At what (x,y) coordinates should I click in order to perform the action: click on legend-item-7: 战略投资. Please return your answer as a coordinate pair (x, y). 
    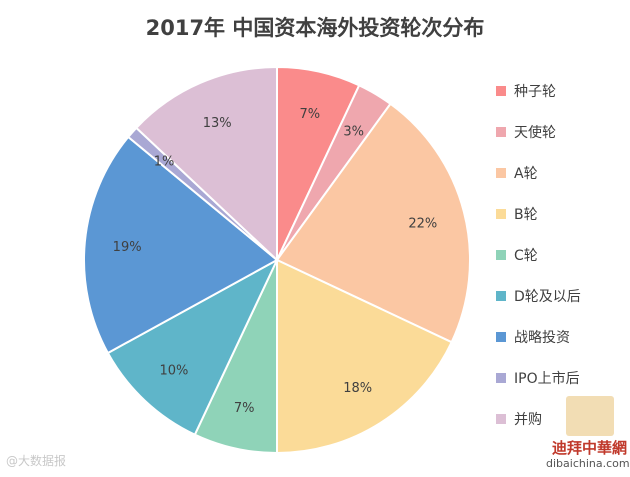
    Looking at the image, I should click on (538, 336).